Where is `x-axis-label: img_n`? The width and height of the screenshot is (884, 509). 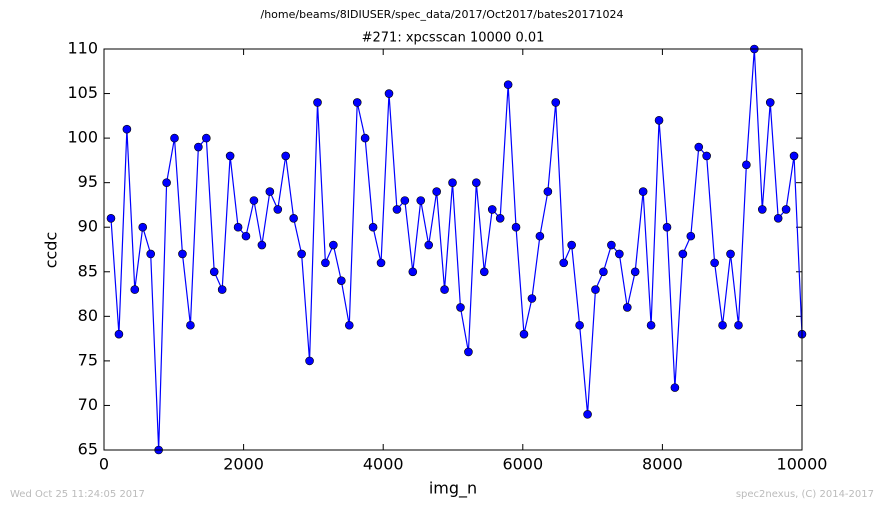 x-axis-label: img_n is located at coordinates (453, 489).